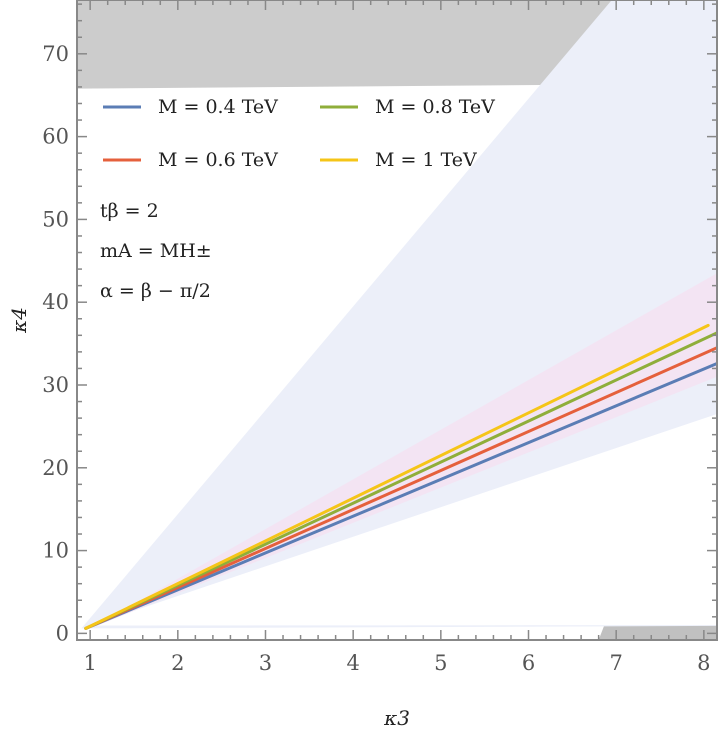 This screenshot has width=720, height=734. Describe the element at coordinates (396, 718) in the screenshot. I see `x-axis-label: κ3` at that location.